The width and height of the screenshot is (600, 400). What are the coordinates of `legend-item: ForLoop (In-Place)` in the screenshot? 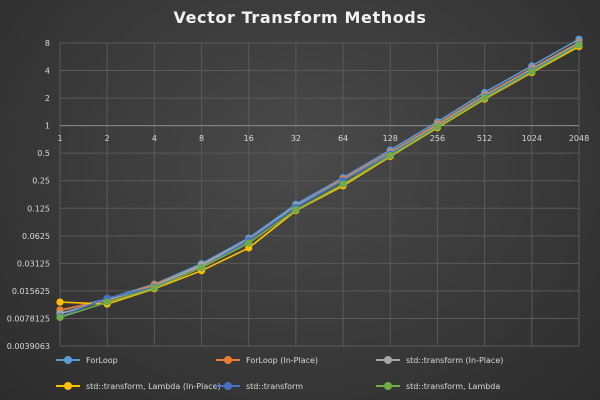 It's located at (296, 360).